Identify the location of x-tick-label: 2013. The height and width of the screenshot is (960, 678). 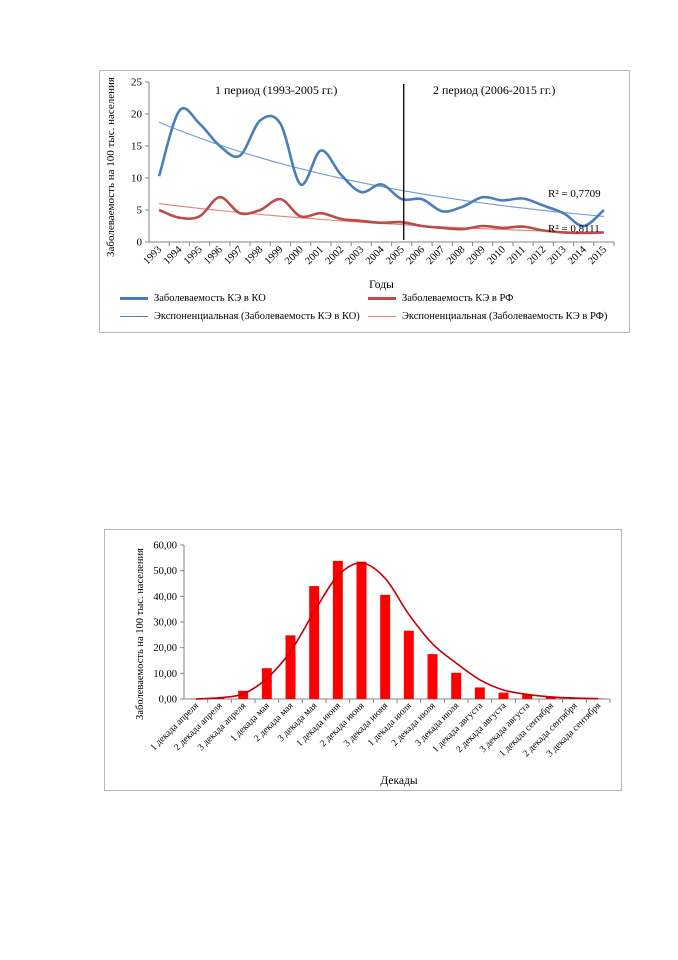
(557, 255).